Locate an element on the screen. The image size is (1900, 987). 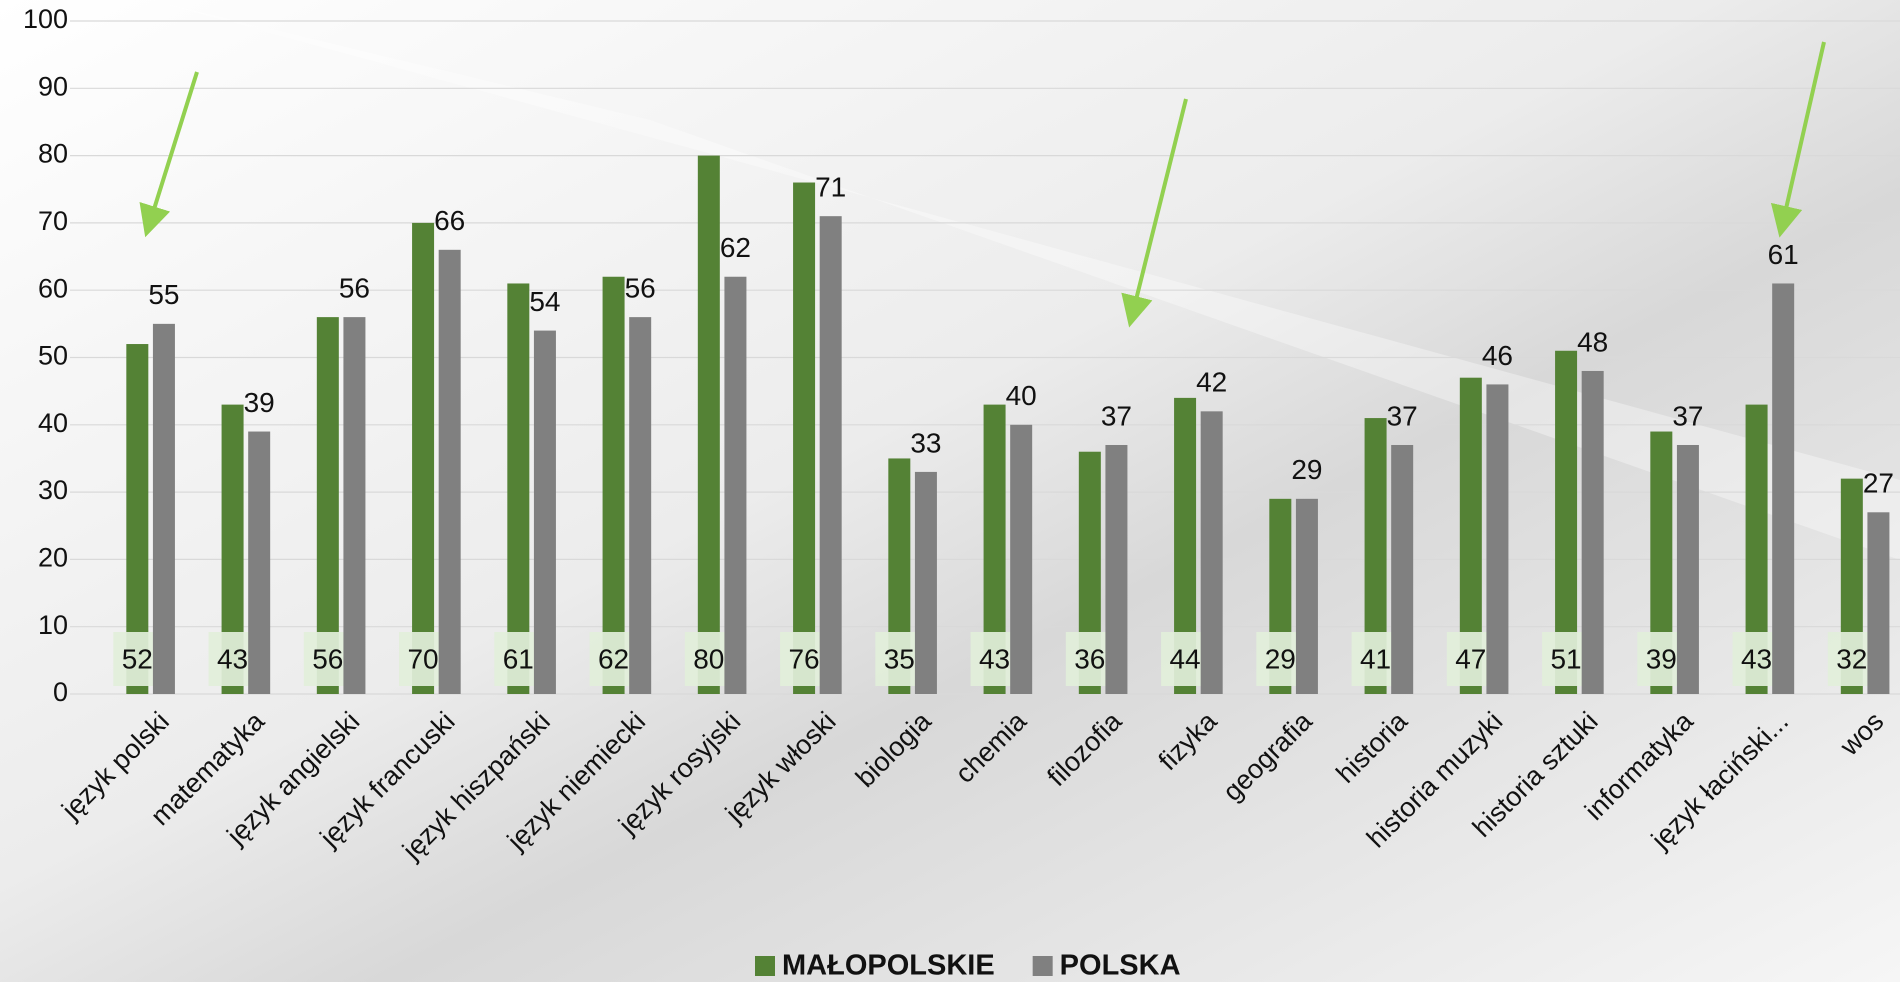
data-label: 52 is located at coordinates (137, 658).